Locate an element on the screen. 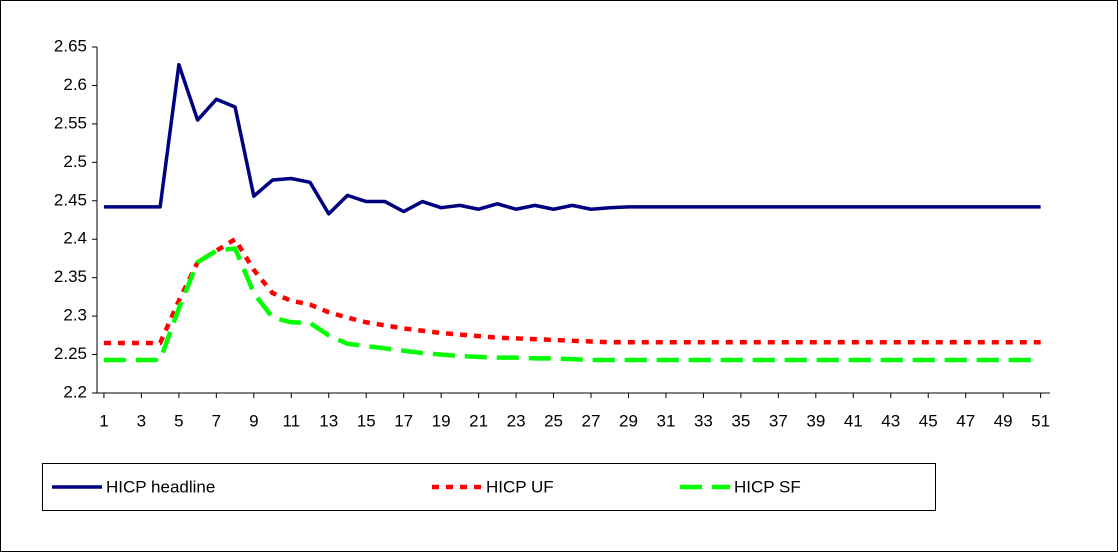  y-tick-label: 2.65 is located at coordinates (70, 45).